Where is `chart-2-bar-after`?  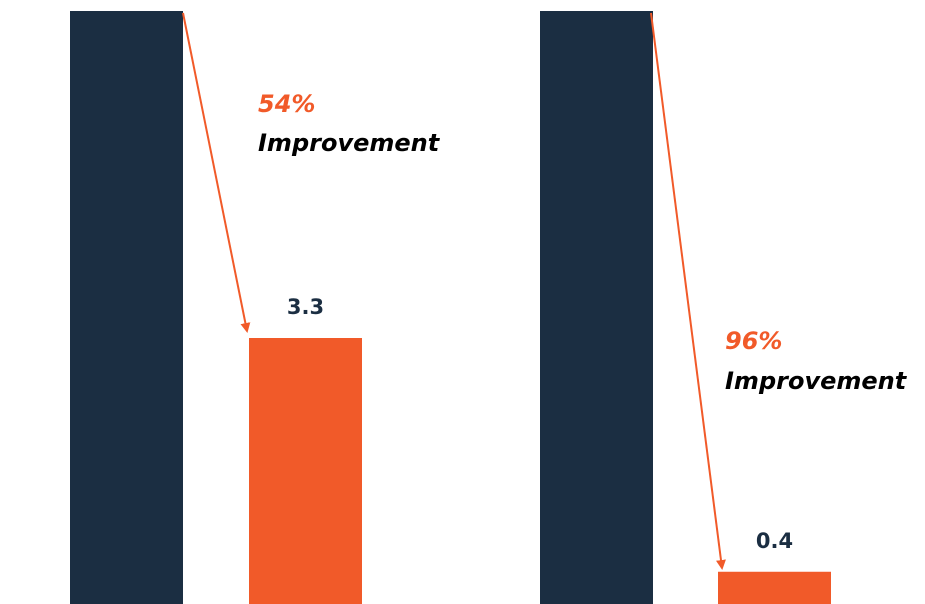 chart-2-bar-after is located at coordinates (774, 587).